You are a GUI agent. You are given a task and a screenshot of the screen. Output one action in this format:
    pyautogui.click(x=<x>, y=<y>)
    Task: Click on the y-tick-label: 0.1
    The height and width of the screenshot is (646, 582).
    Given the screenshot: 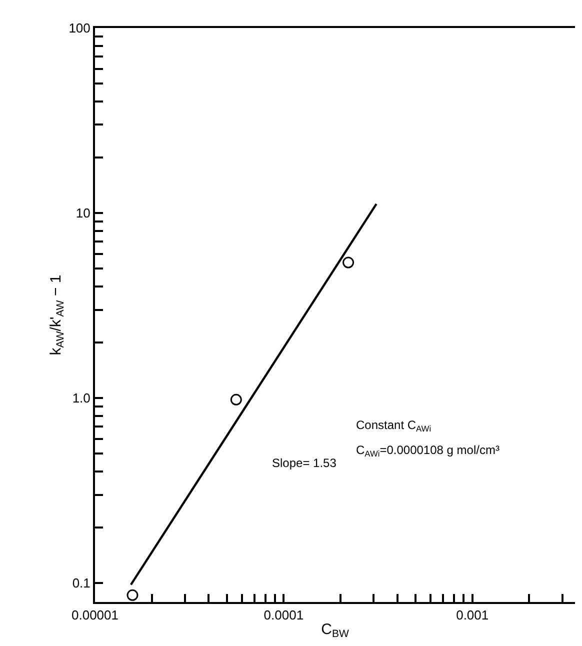 What is the action you would take?
    pyautogui.click(x=81, y=583)
    